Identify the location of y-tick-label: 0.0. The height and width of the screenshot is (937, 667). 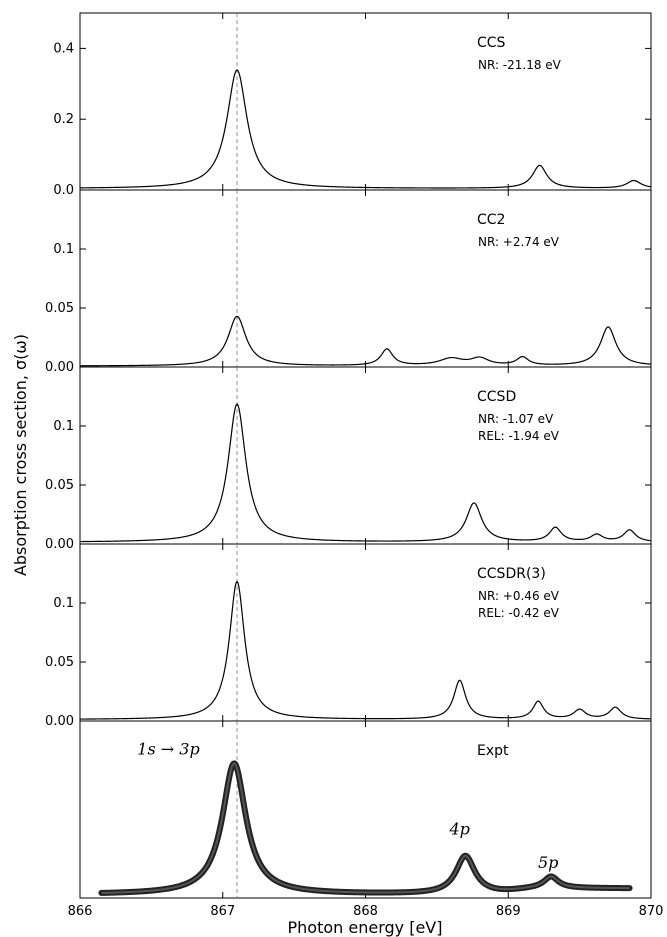
(63, 190).